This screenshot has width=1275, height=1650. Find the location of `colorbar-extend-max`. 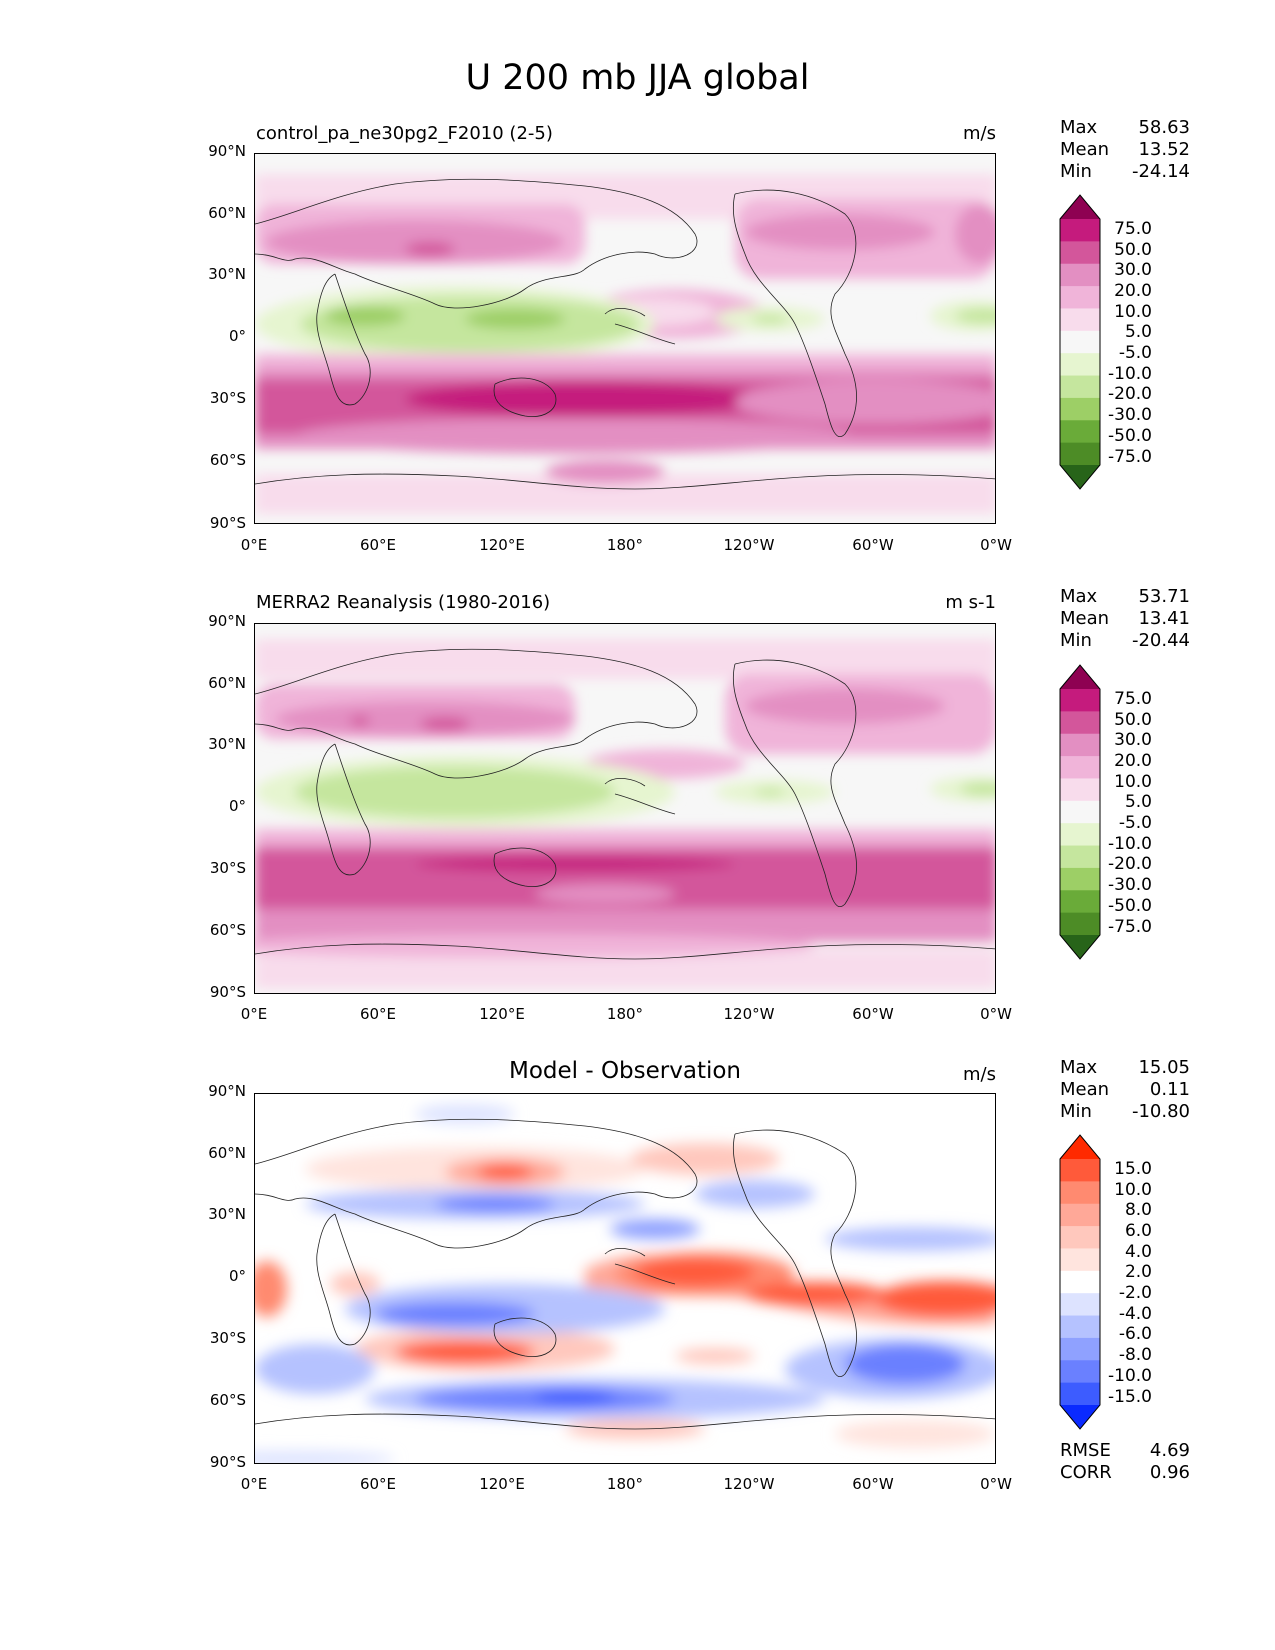

colorbar-extend-max is located at coordinates (1080, 1147).